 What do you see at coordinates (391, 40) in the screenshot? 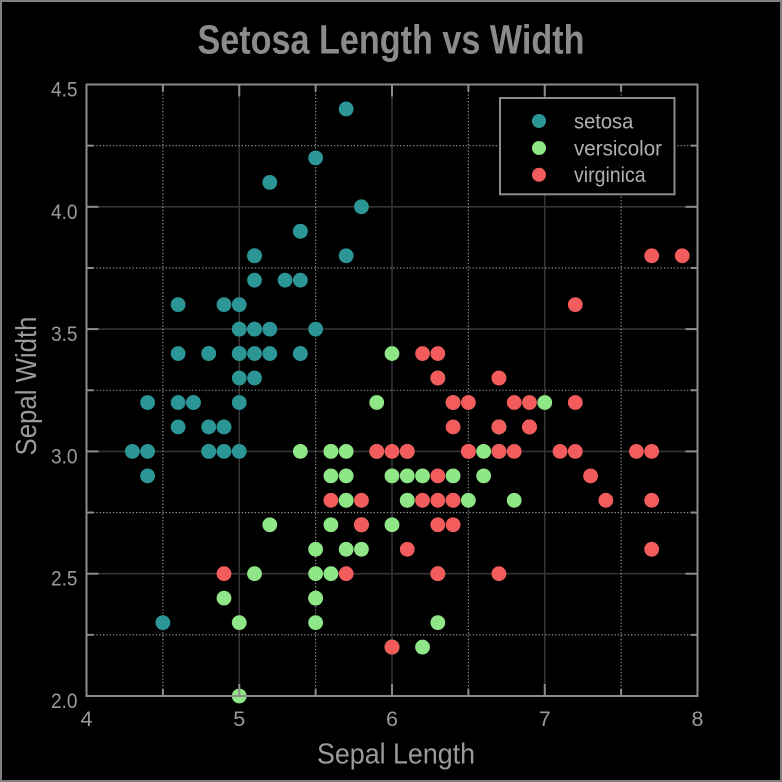
I see `svg-text: Setosa Length vs Width` at bounding box center [391, 40].